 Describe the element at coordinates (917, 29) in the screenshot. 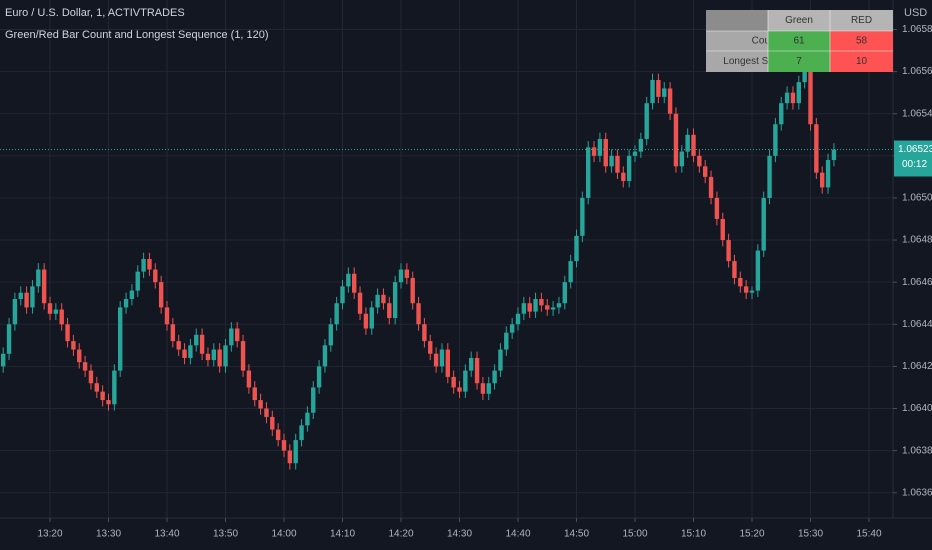

I see `y-tick-label: 1.06580` at that location.